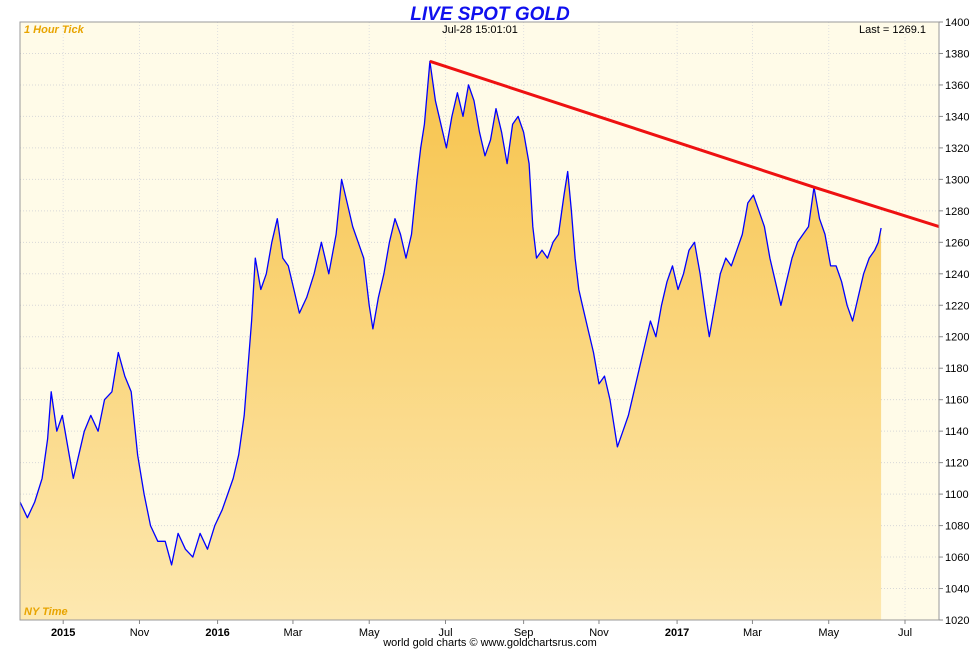 The height and width of the screenshot is (650, 980). What do you see at coordinates (46, 612) in the screenshot?
I see `timezone-label: NY Time` at bounding box center [46, 612].